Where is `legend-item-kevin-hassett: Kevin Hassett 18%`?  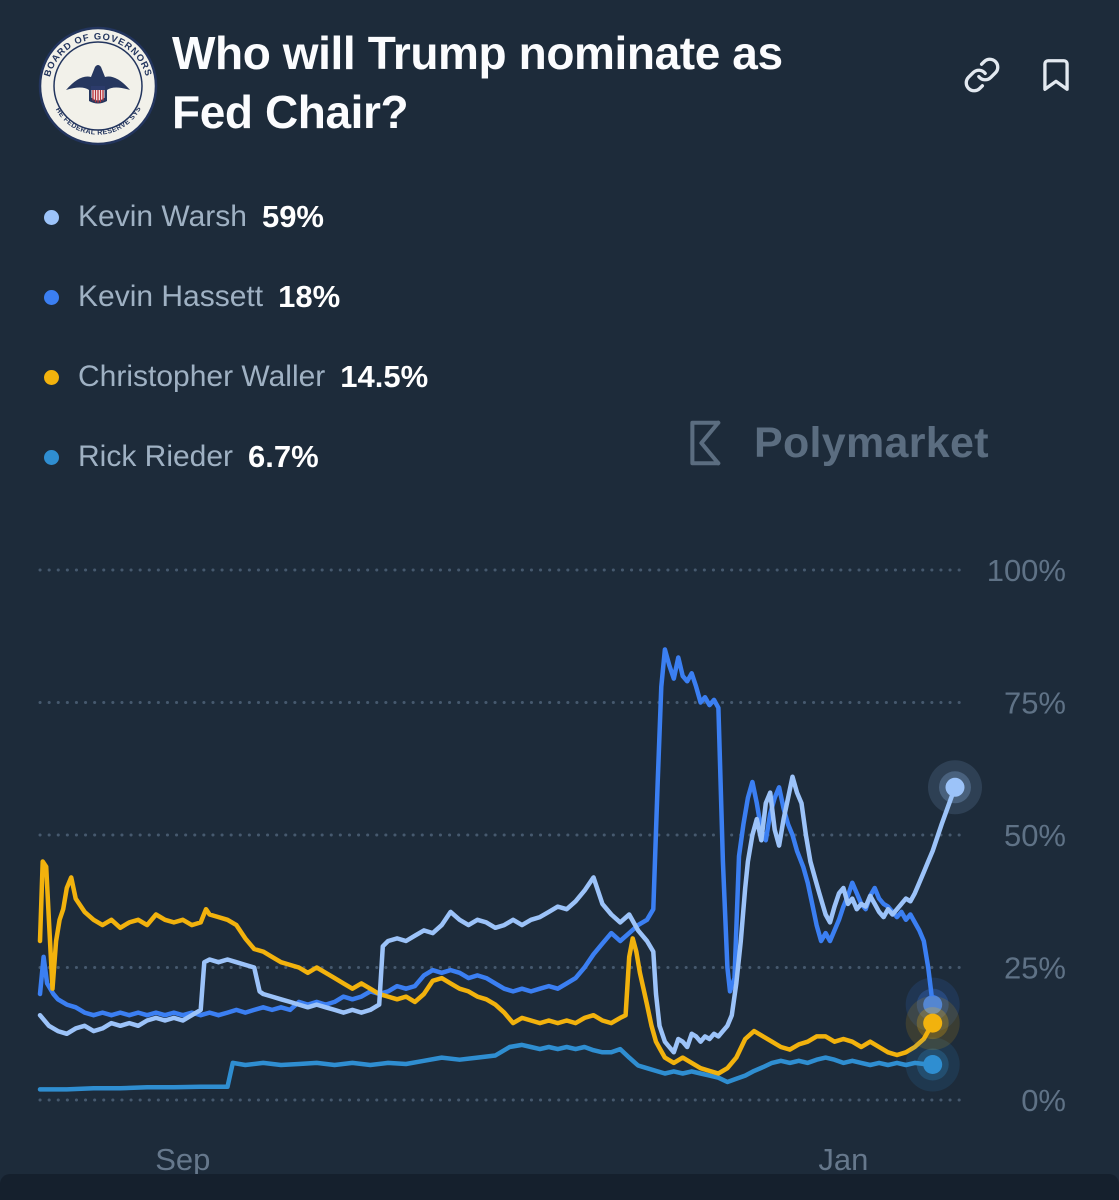
legend-item-kevin-hassett: Kevin Hassett 18% is located at coordinates (236, 297).